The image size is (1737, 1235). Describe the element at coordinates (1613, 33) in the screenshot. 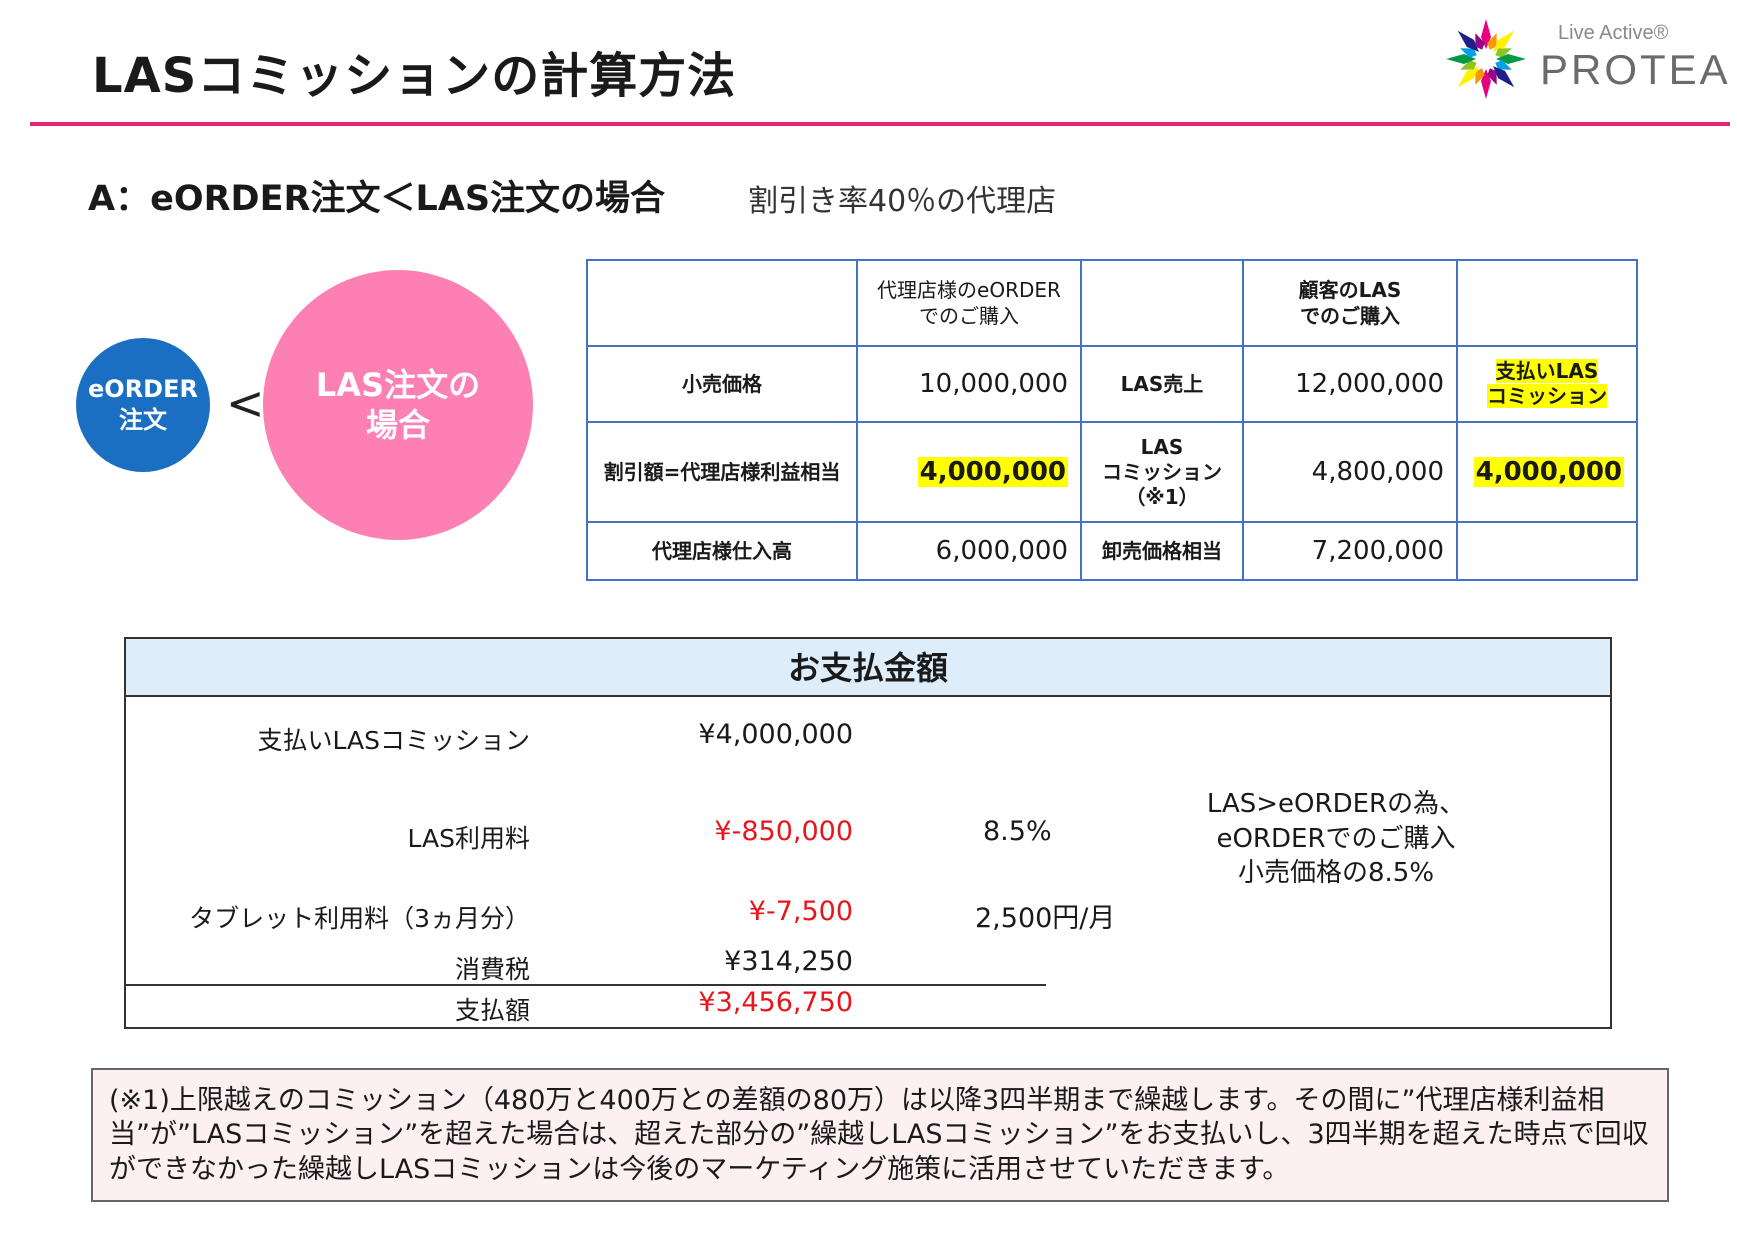

I see `logo-tagline: Live Active®` at that location.